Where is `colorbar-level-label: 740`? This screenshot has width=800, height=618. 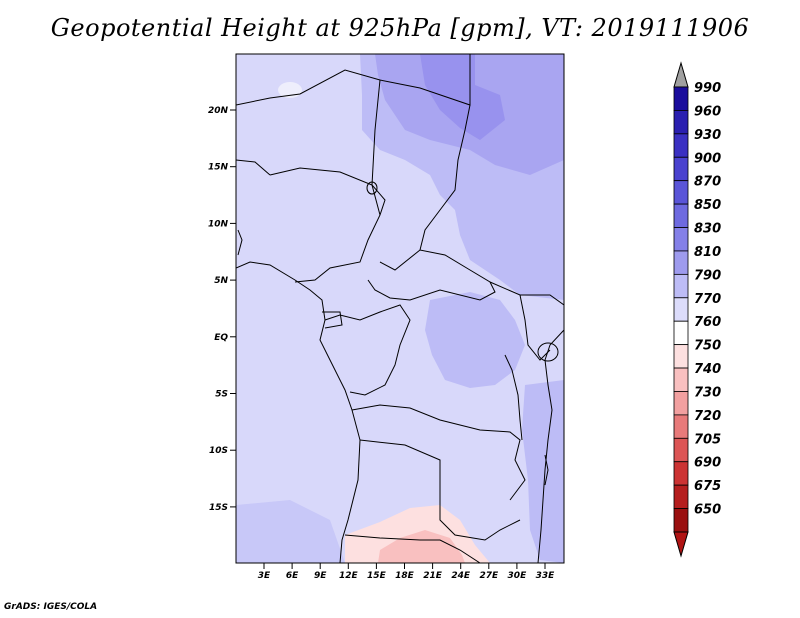
colorbar-level-label: 740 is located at coordinates (707, 369).